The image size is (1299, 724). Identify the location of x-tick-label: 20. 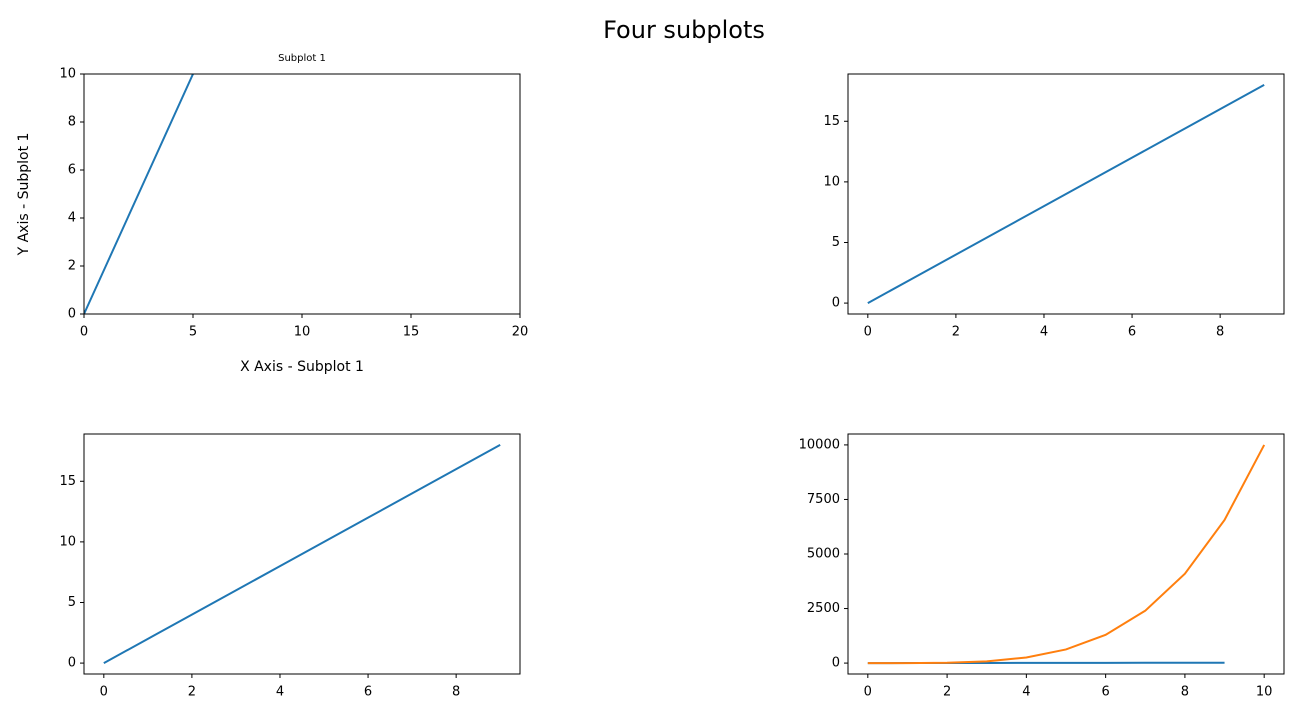
(520, 332).